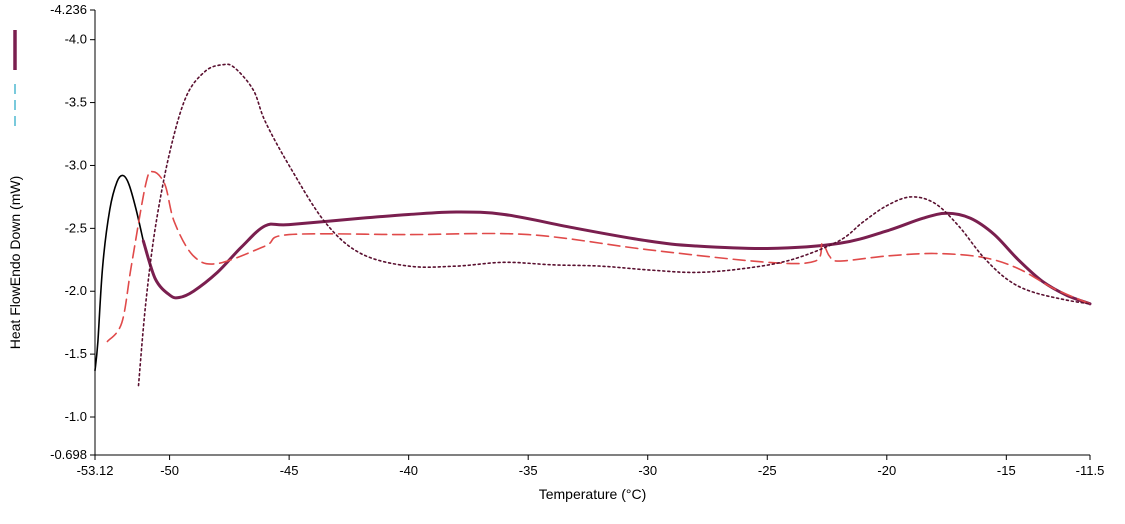 The image size is (1125, 524). Describe the element at coordinates (95, 470) in the screenshot. I see `x-tick-label: -53.12` at that location.